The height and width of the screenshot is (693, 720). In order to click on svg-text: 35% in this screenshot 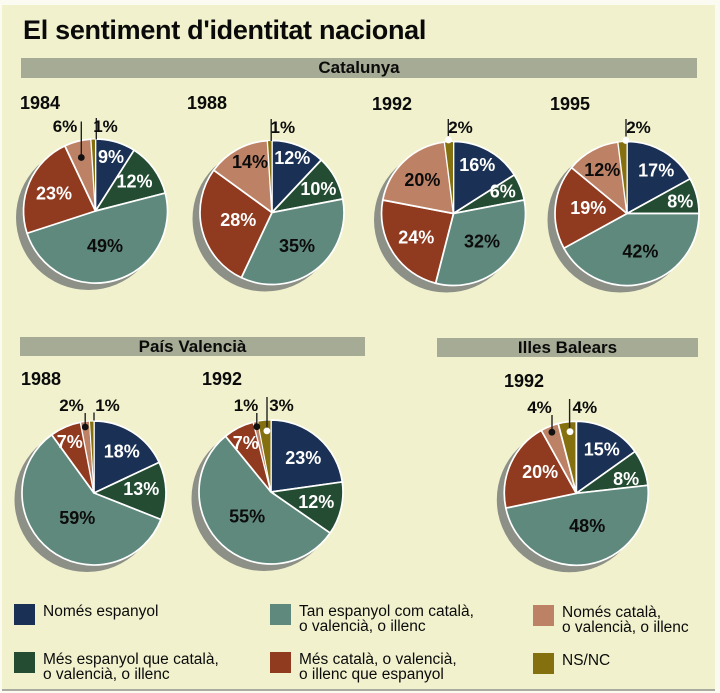, I will do `click(297, 246)`.